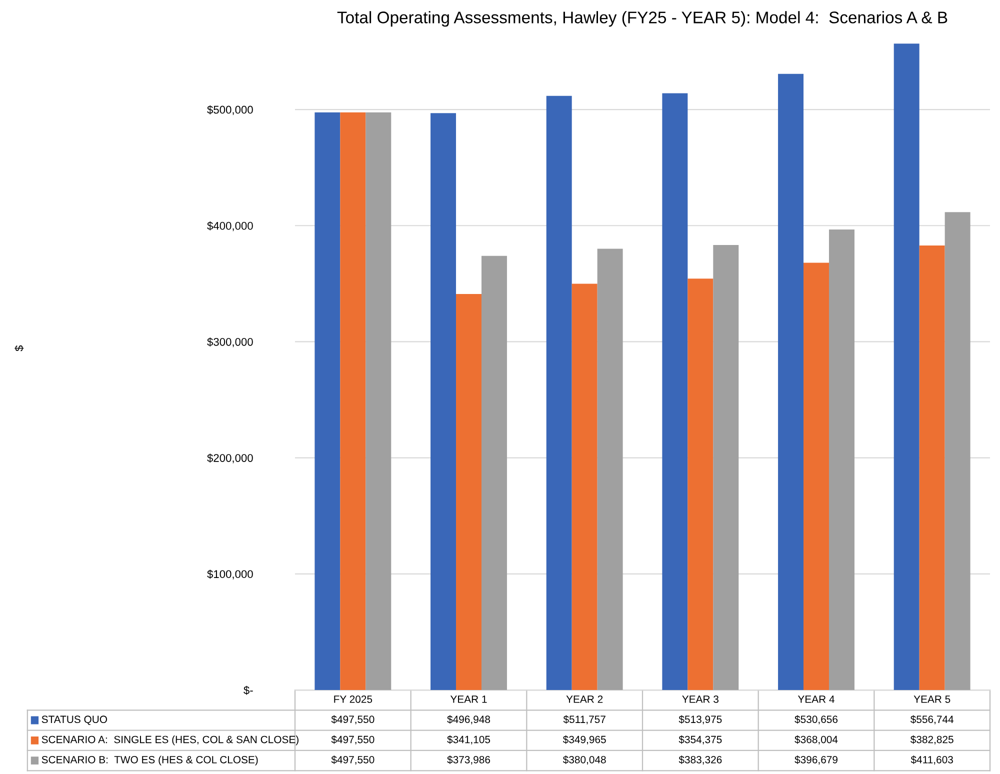 This screenshot has height=774, width=1000. Describe the element at coordinates (584, 760) in the screenshot. I see `data-label: $380,048` at that location.